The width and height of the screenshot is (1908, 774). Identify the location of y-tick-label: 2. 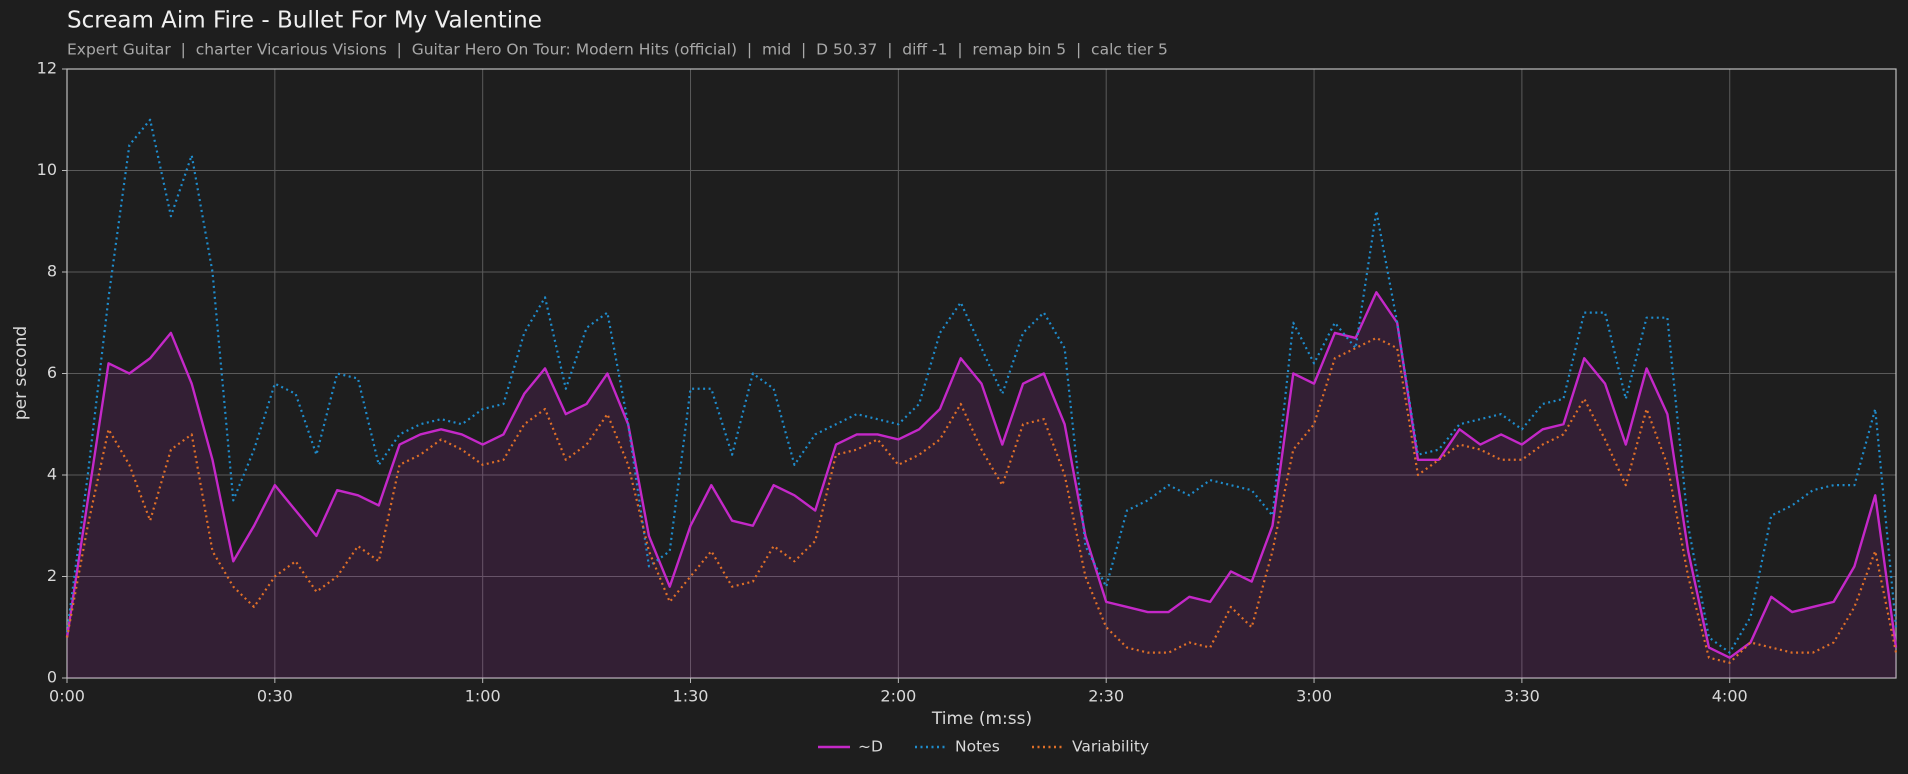
(52, 575).